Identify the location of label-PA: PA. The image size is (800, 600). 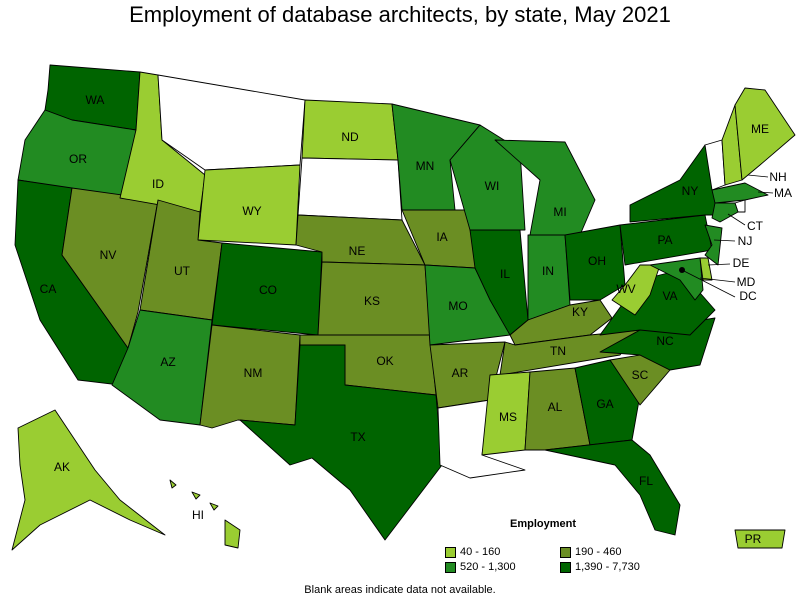
(664, 240).